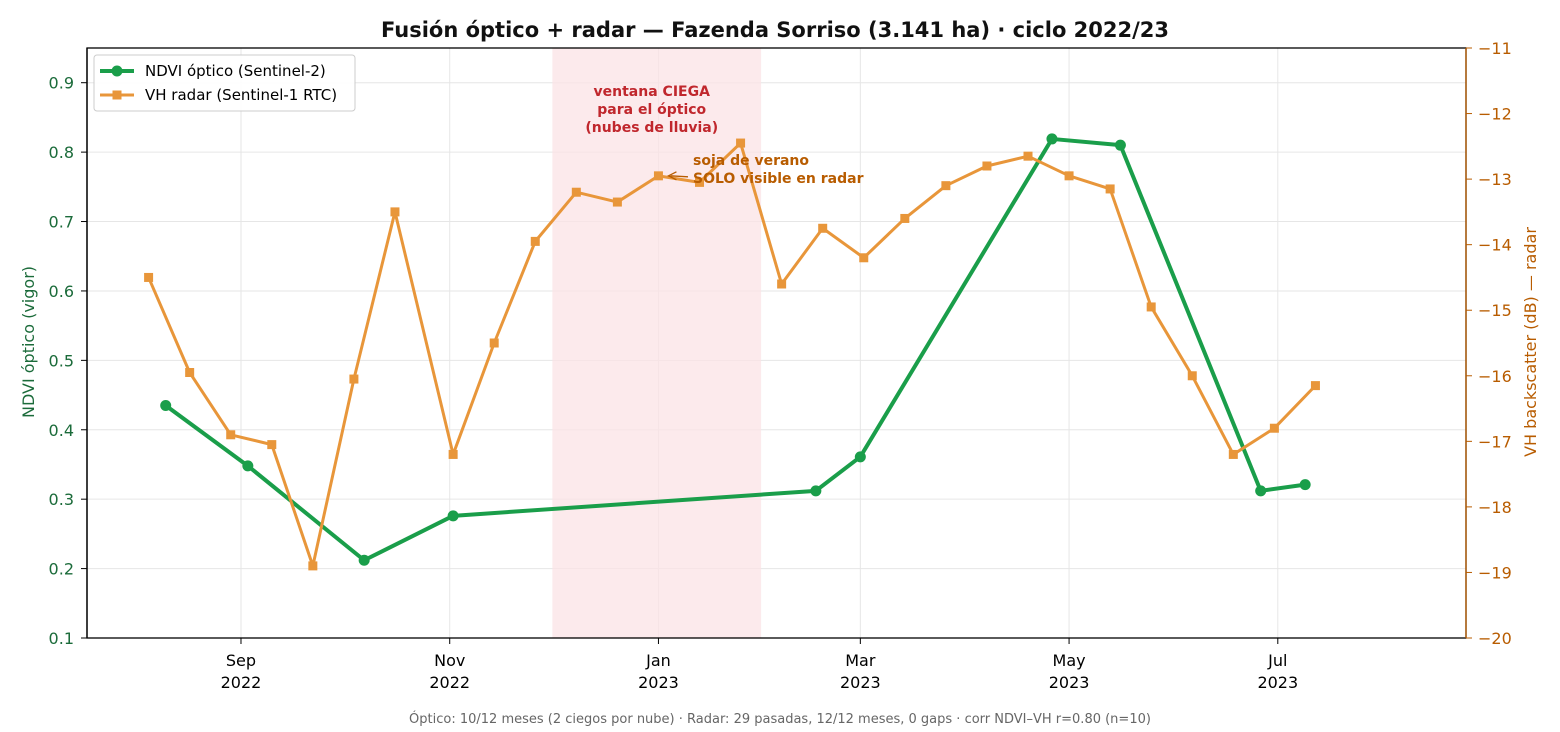 This screenshot has height=732, width=1560. I want to click on right-tick-label: −13, so click(1495, 179).